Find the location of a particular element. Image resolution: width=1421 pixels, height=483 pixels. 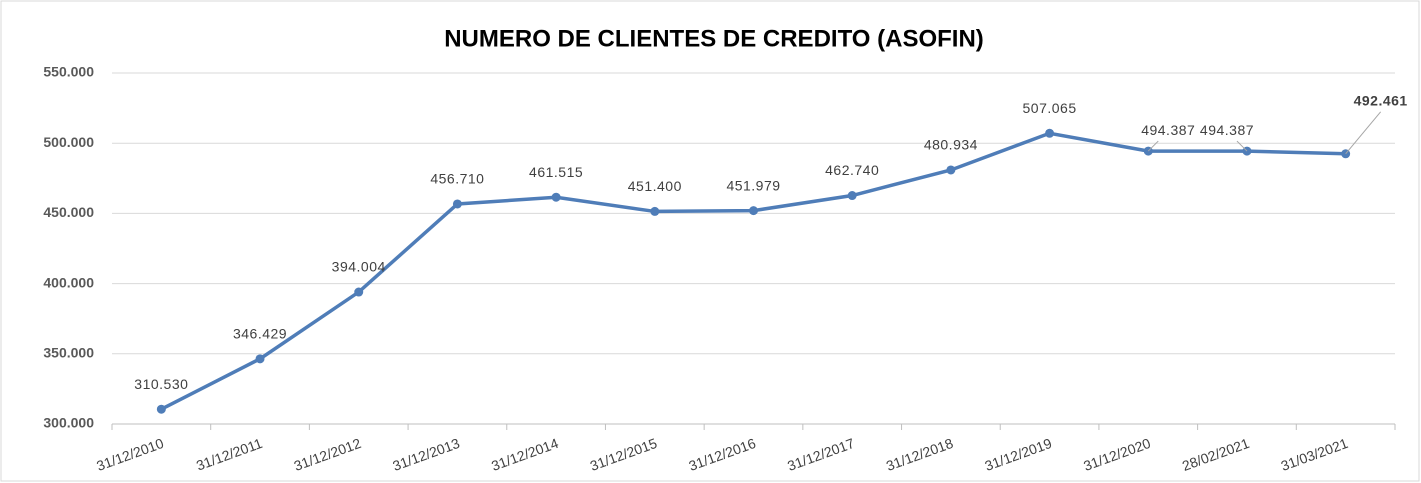

data-label: 310.530 is located at coordinates (161, 384).